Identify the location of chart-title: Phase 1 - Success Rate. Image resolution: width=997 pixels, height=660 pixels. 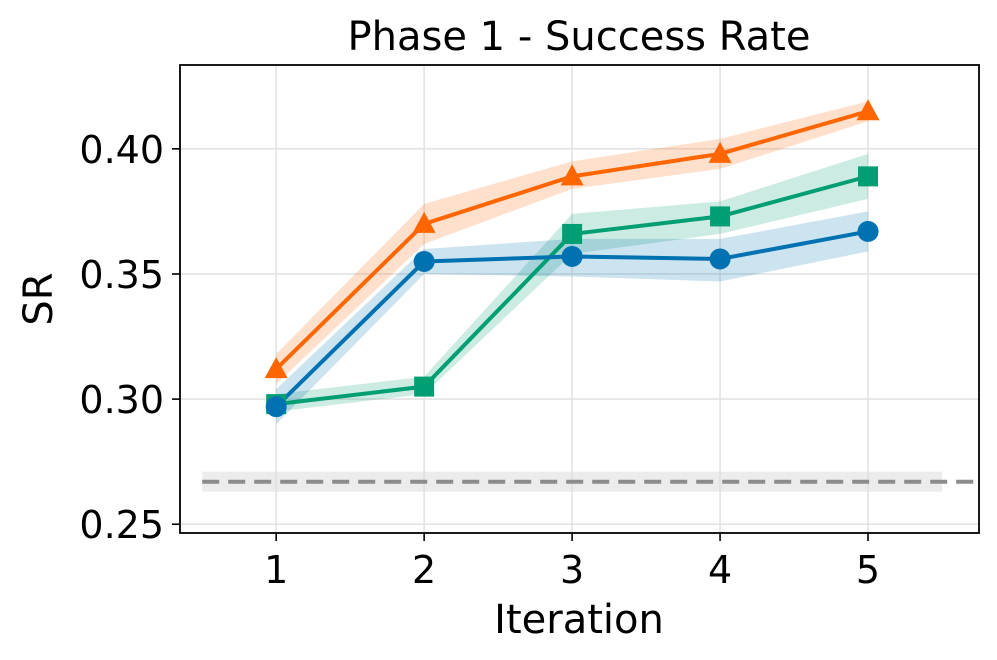
(579, 37).